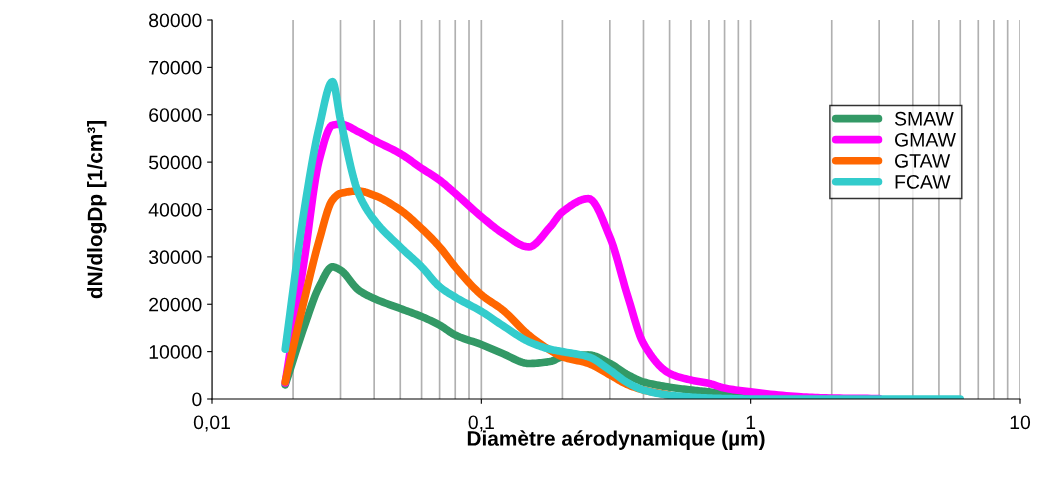 The image size is (1038, 480). I want to click on y-tick-label: 10000, so click(175, 352).